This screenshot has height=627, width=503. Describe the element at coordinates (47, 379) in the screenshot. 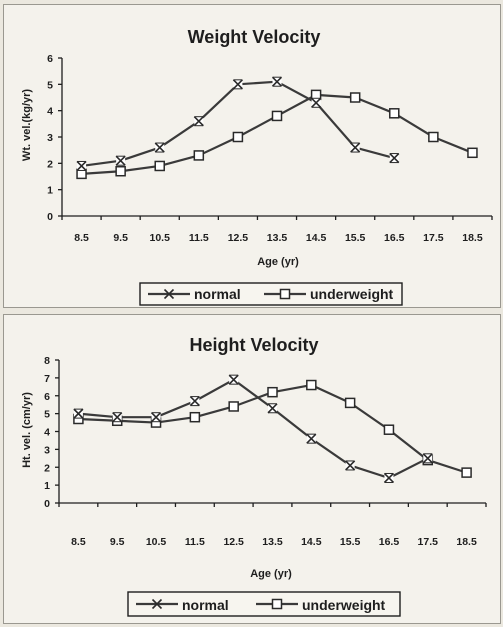

I see `y-tick-label: 7` at that location.